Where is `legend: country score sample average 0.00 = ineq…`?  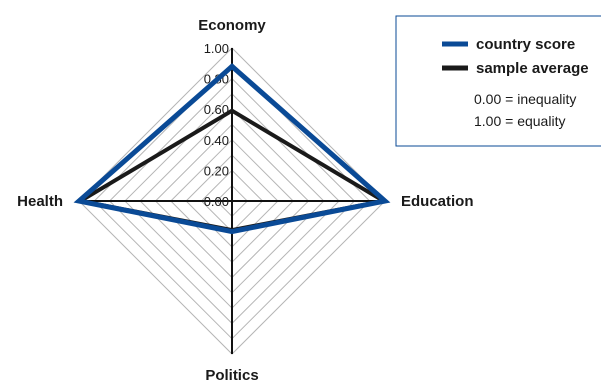
legend: country score sample average 0.00 = ineq… is located at coordinates (498, 81).